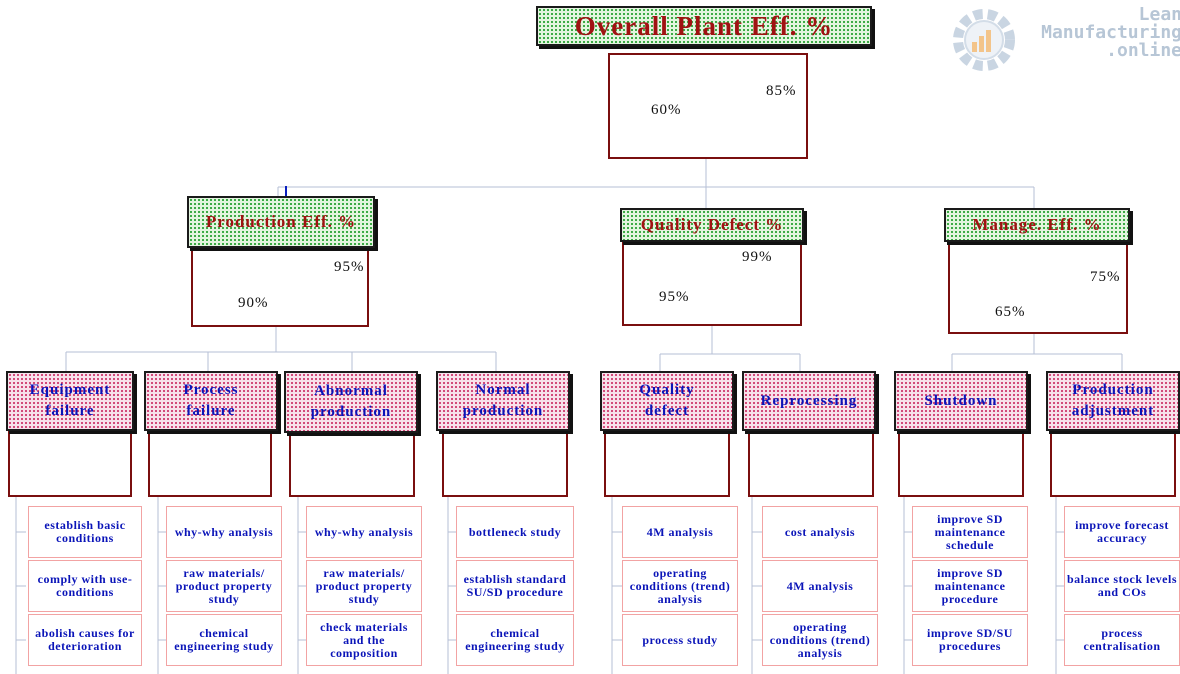 The height and width of the screenshot is (674, 1180). What do you see at coordinates (712, 283) in the screenshot?
I see `quality-trend-box` at bounding box center [712, 283].